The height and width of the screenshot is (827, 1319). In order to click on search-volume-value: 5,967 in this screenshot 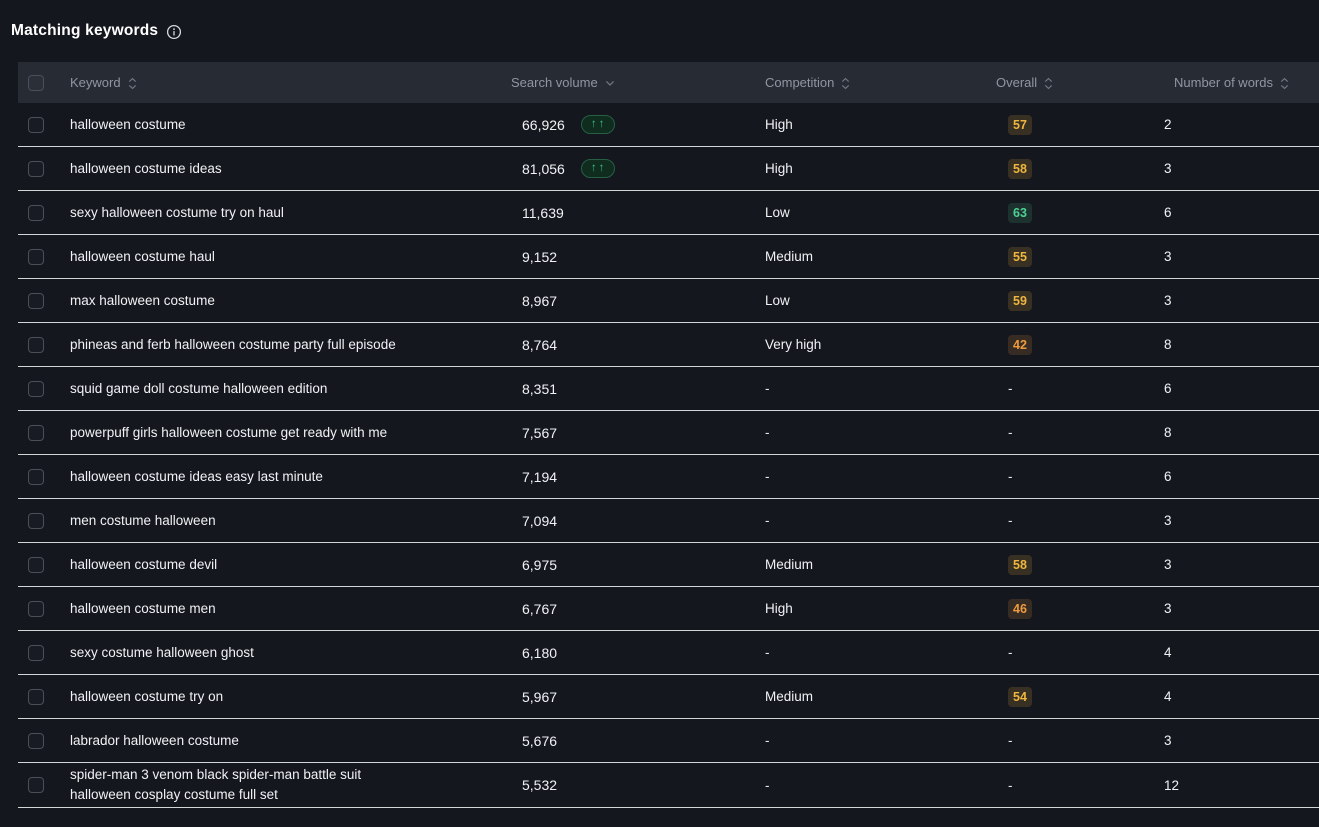, I will do `click(540, 696)`.